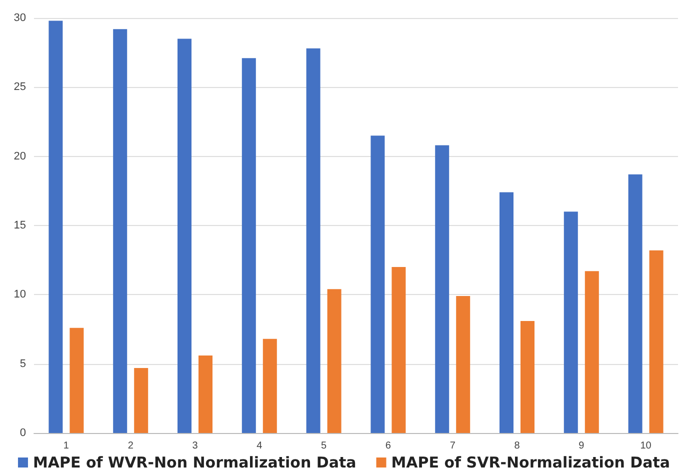 The image size is (688, 475). I want to click on y-tick-label: 5, so click(23, 364).